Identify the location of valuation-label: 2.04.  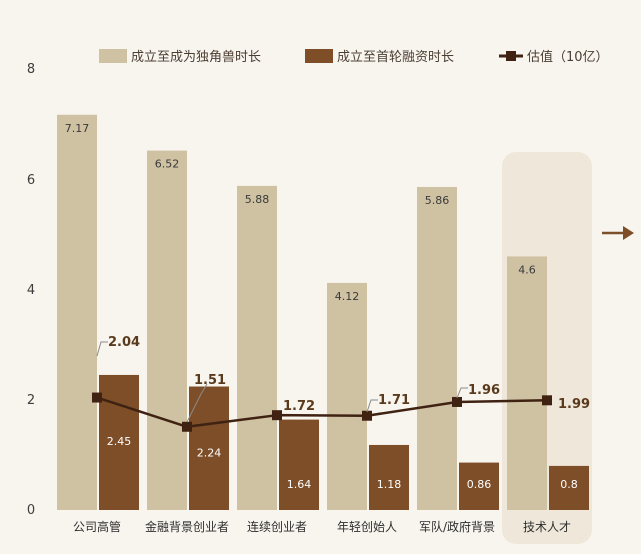
(124, 342).